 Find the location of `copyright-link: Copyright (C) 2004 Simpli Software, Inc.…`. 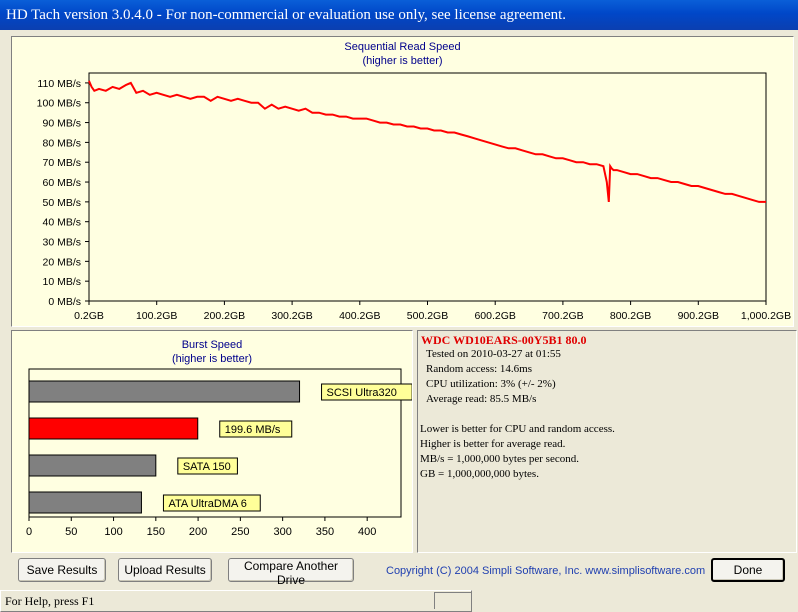

copyright-link: Copyright (C) 2004 Simpli Software, Inc.… is located at coordinates (546, 571).